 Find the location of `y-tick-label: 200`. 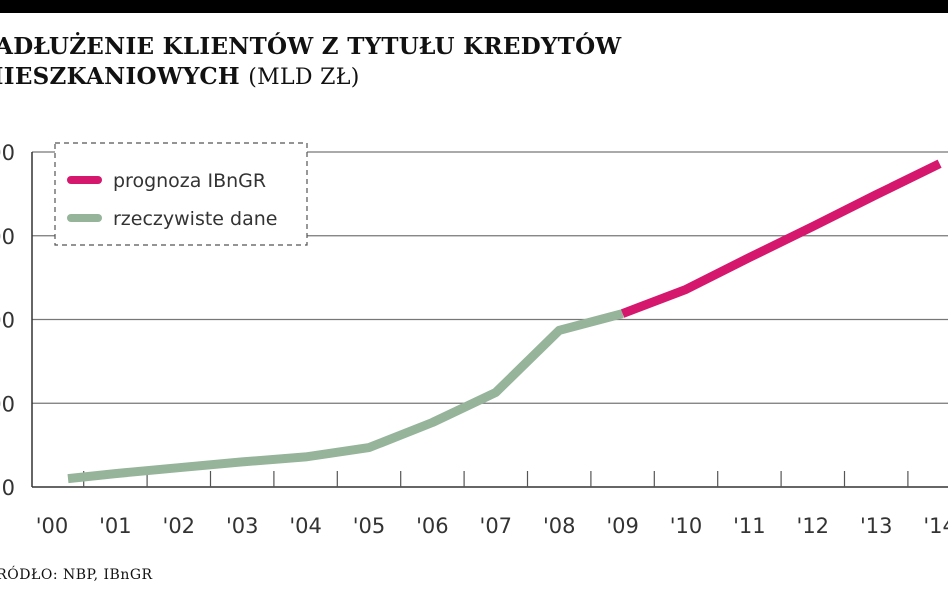

y-tick-label: 200 is located at coordinates (7, 321).